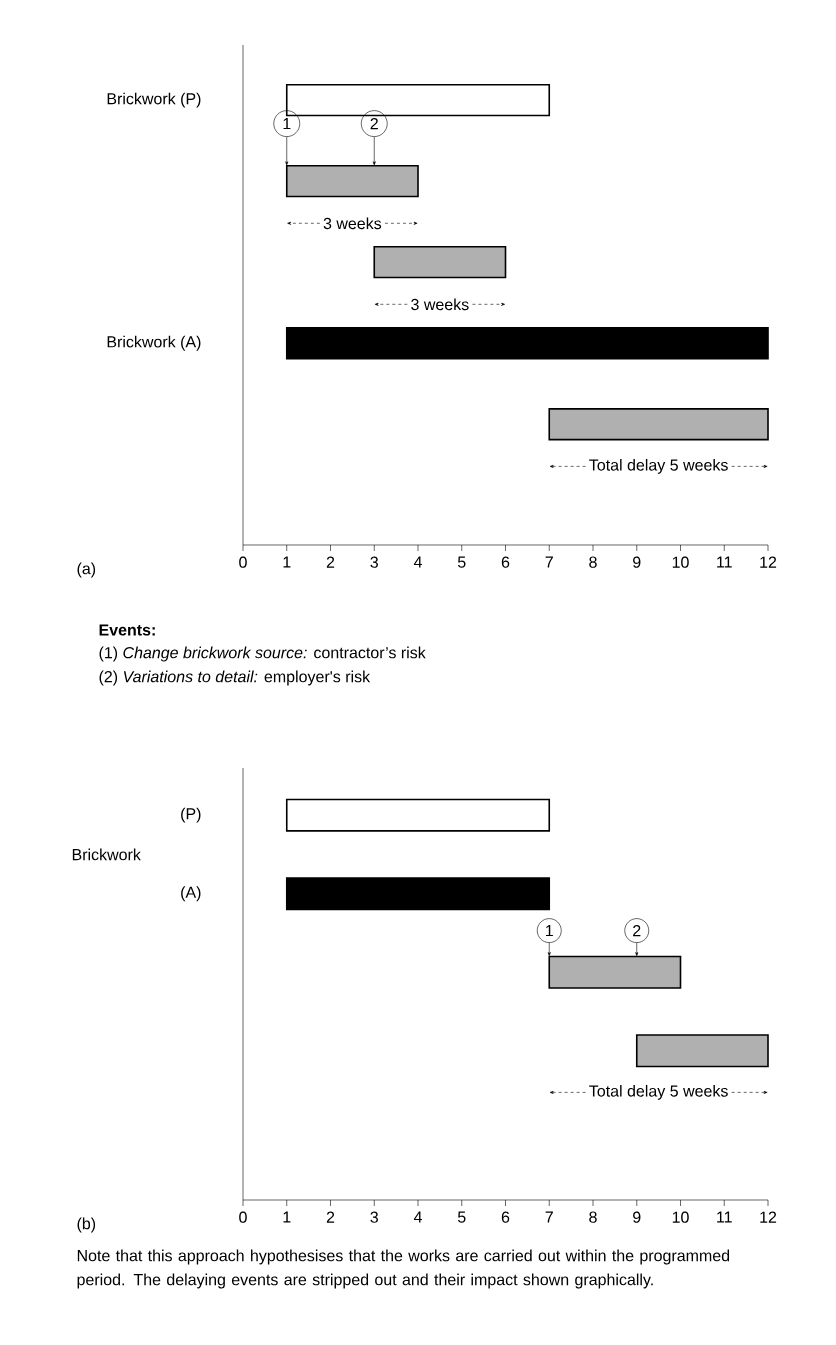 Image resolution: width=836 pixels, height=1345 pixels. Describe the element at coordinates (86, 570) in the screenshot. I see `text: (a)` at that location.